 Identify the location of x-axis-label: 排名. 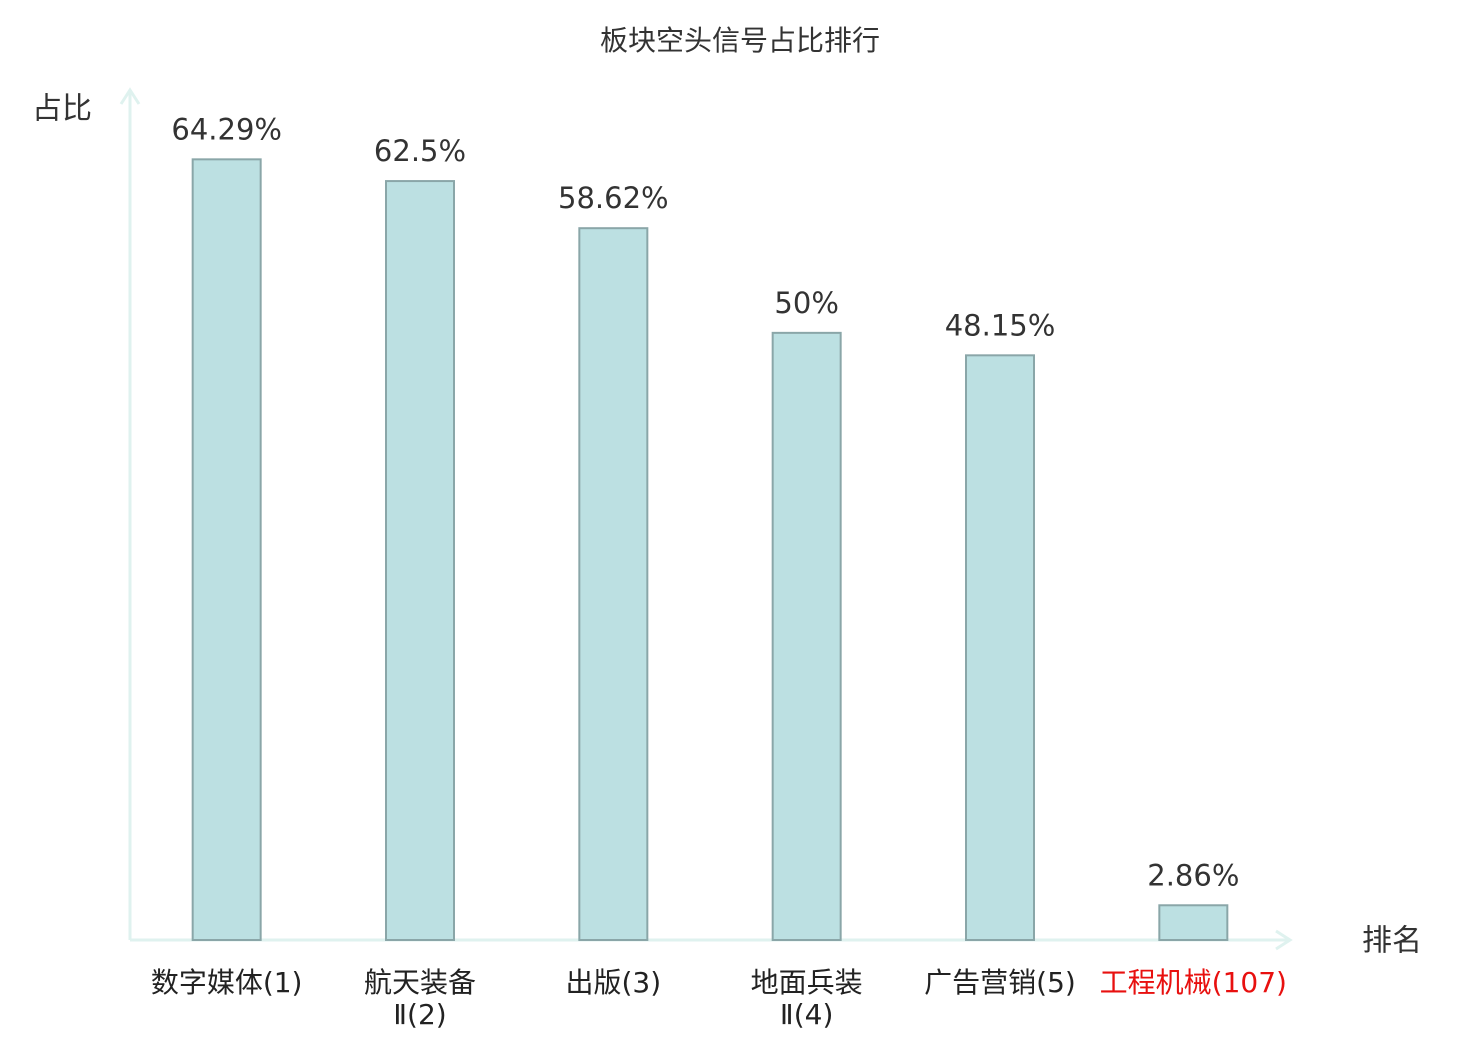
(1392, 941).